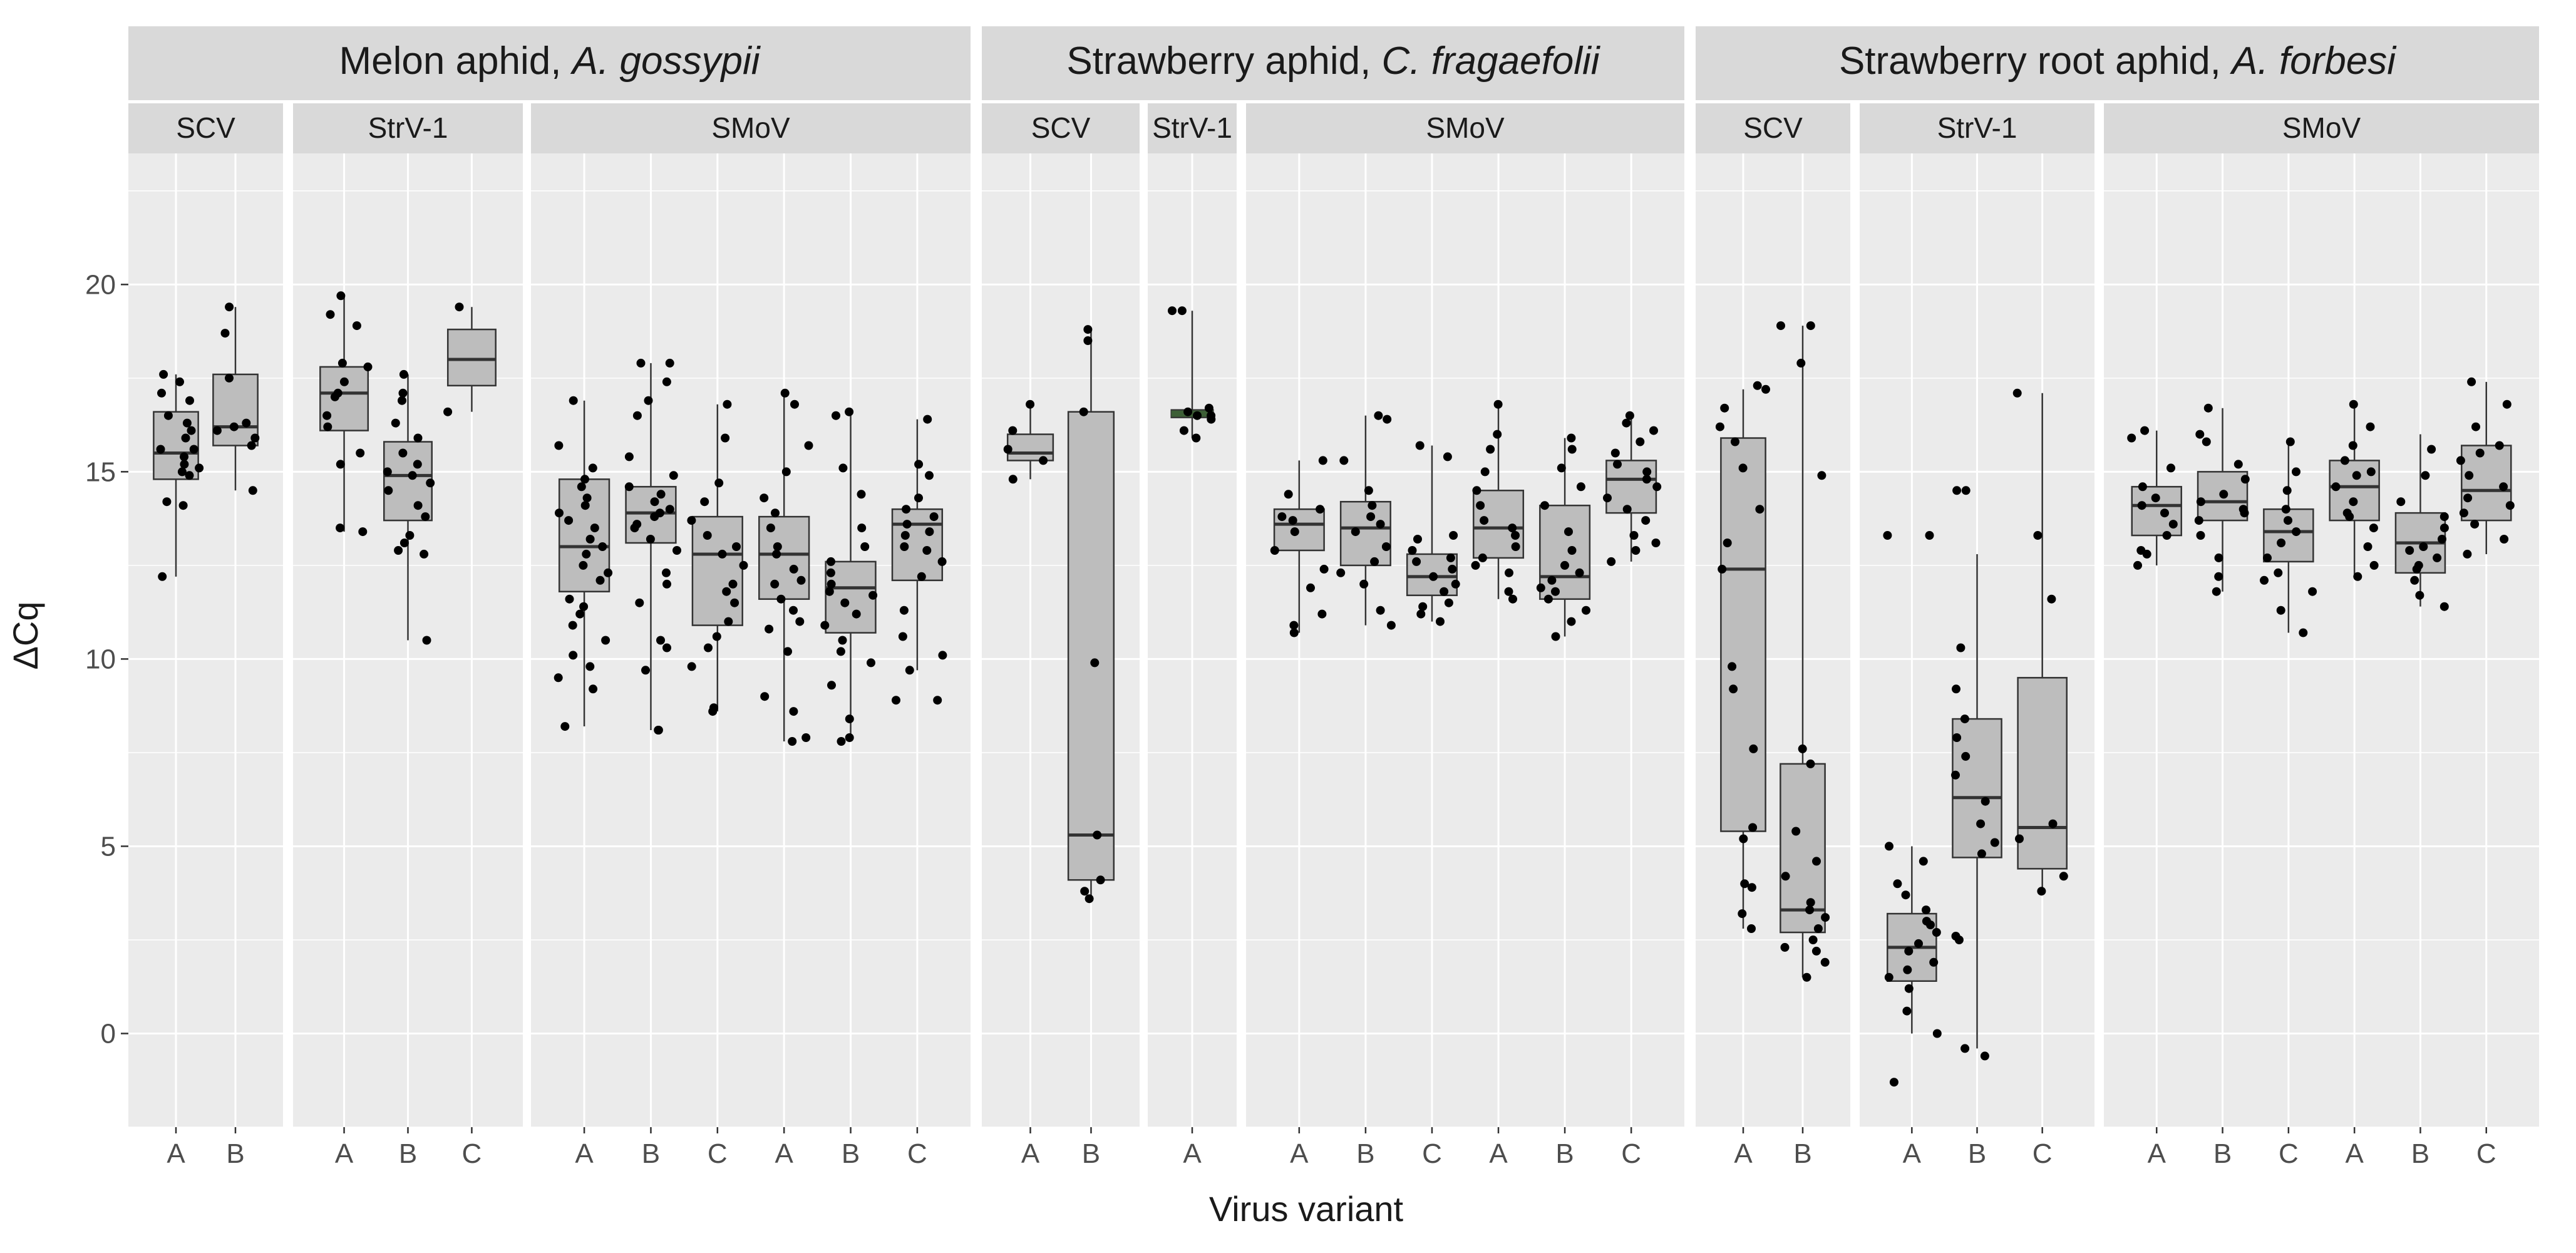 The image size is (2576, 1253). What do you see at coordinates (235, 1153) in the screenshot?
I see `x-tick-label: B` at bounding box center [235, 1153].